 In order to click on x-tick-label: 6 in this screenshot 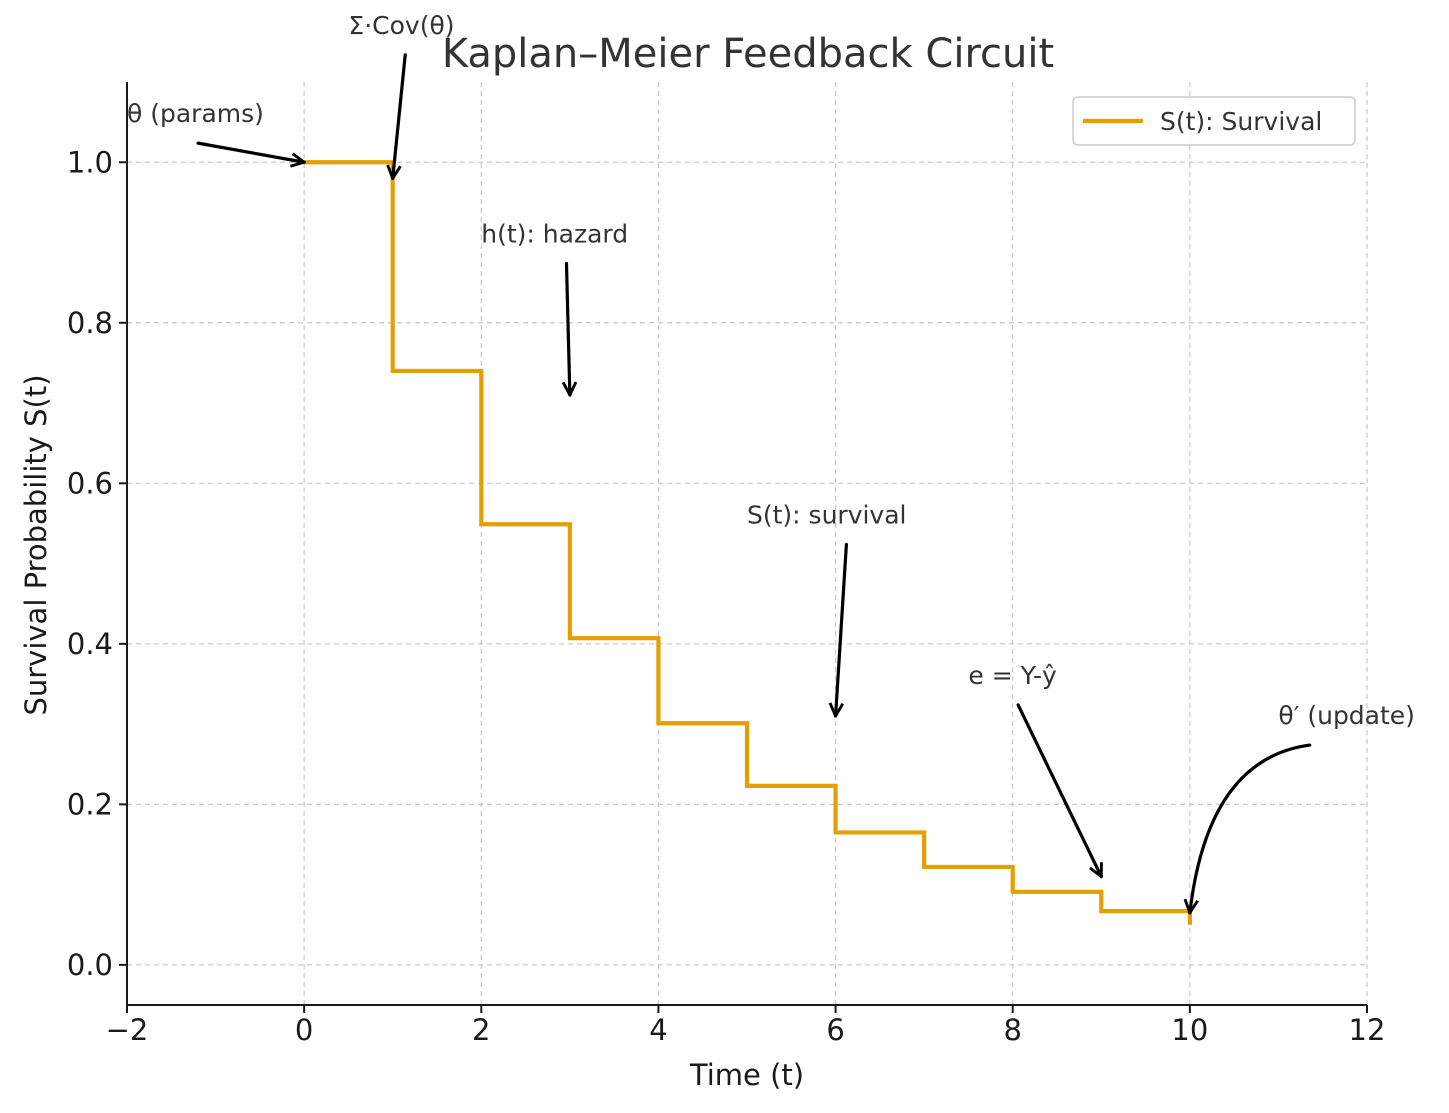, I will do `click(835, 1030)`.